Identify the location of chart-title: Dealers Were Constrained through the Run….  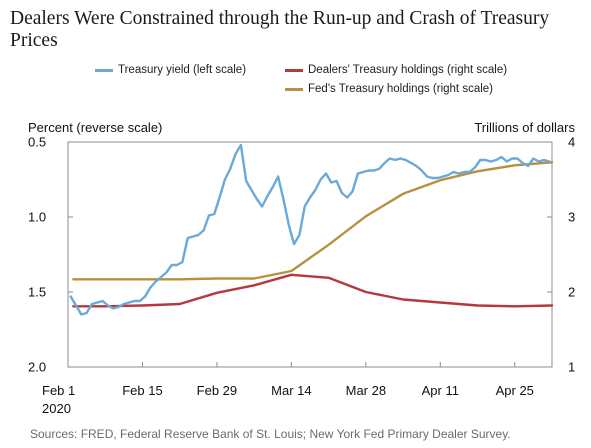
(280, 29).